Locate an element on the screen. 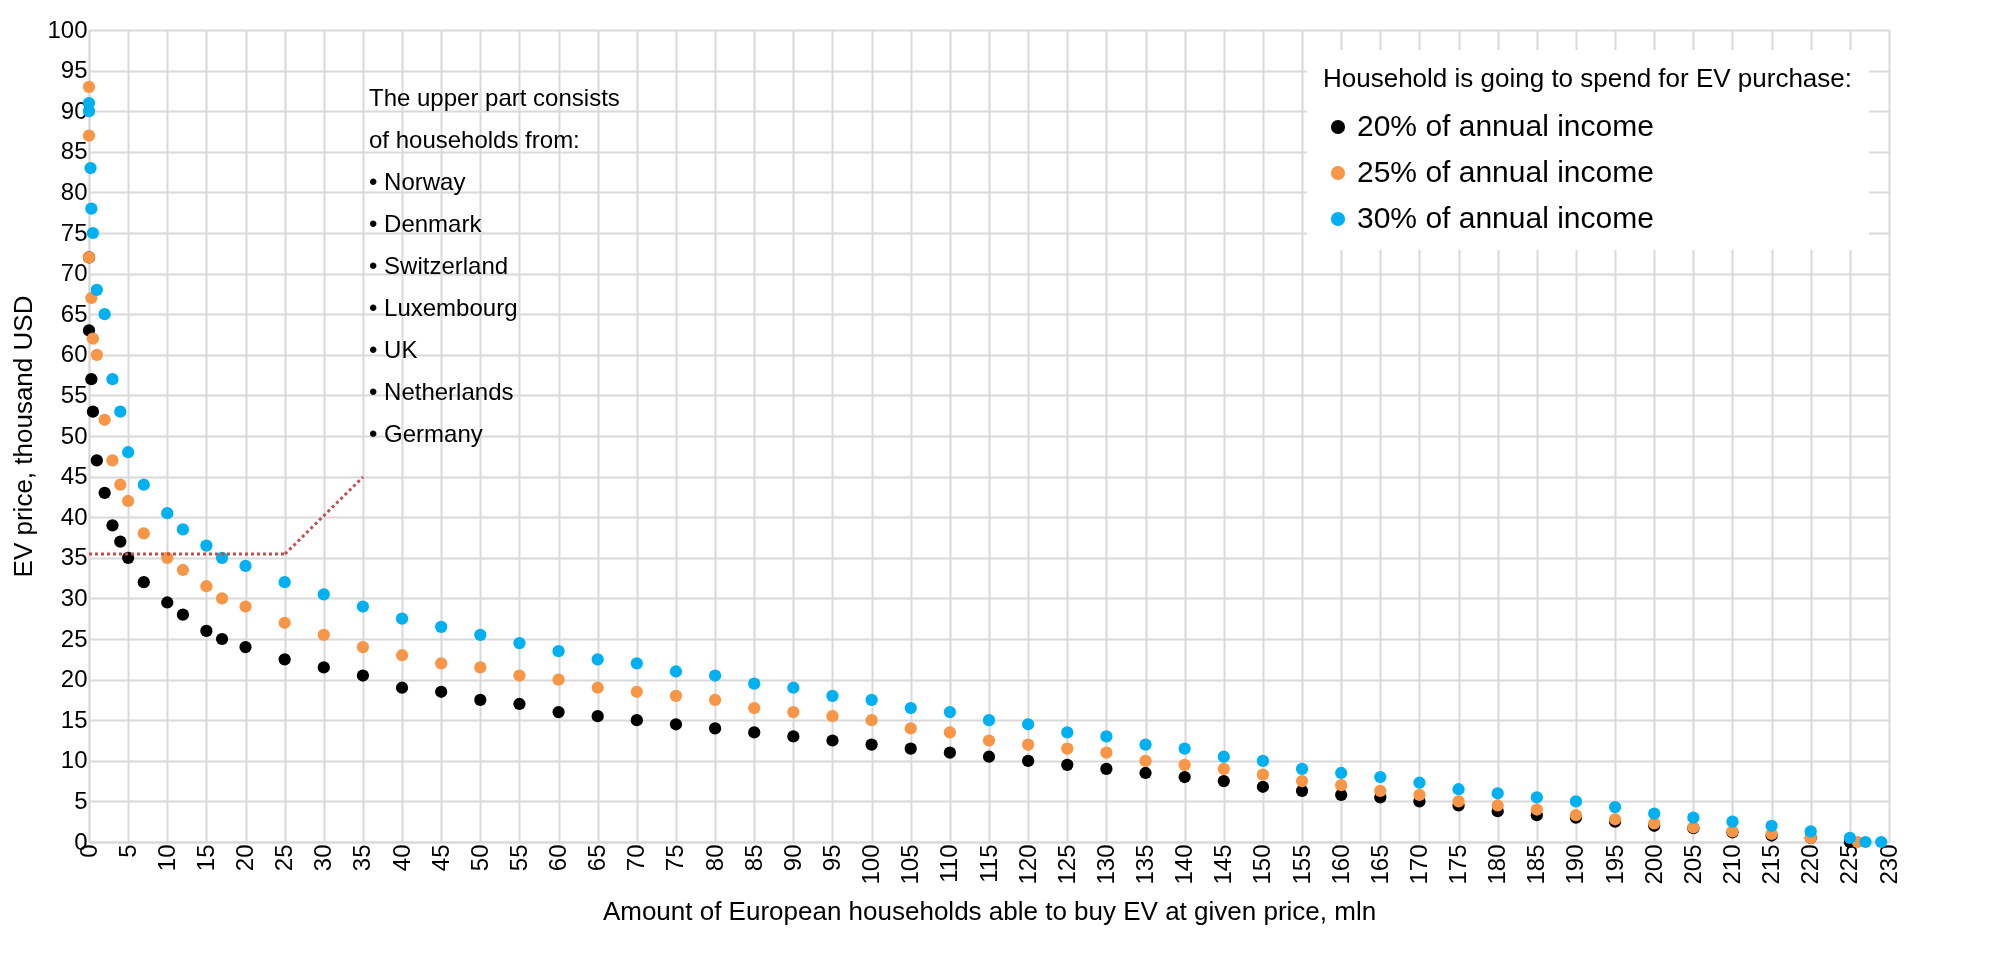  x-tick-label: 110 is located at coordinates (949, 863).